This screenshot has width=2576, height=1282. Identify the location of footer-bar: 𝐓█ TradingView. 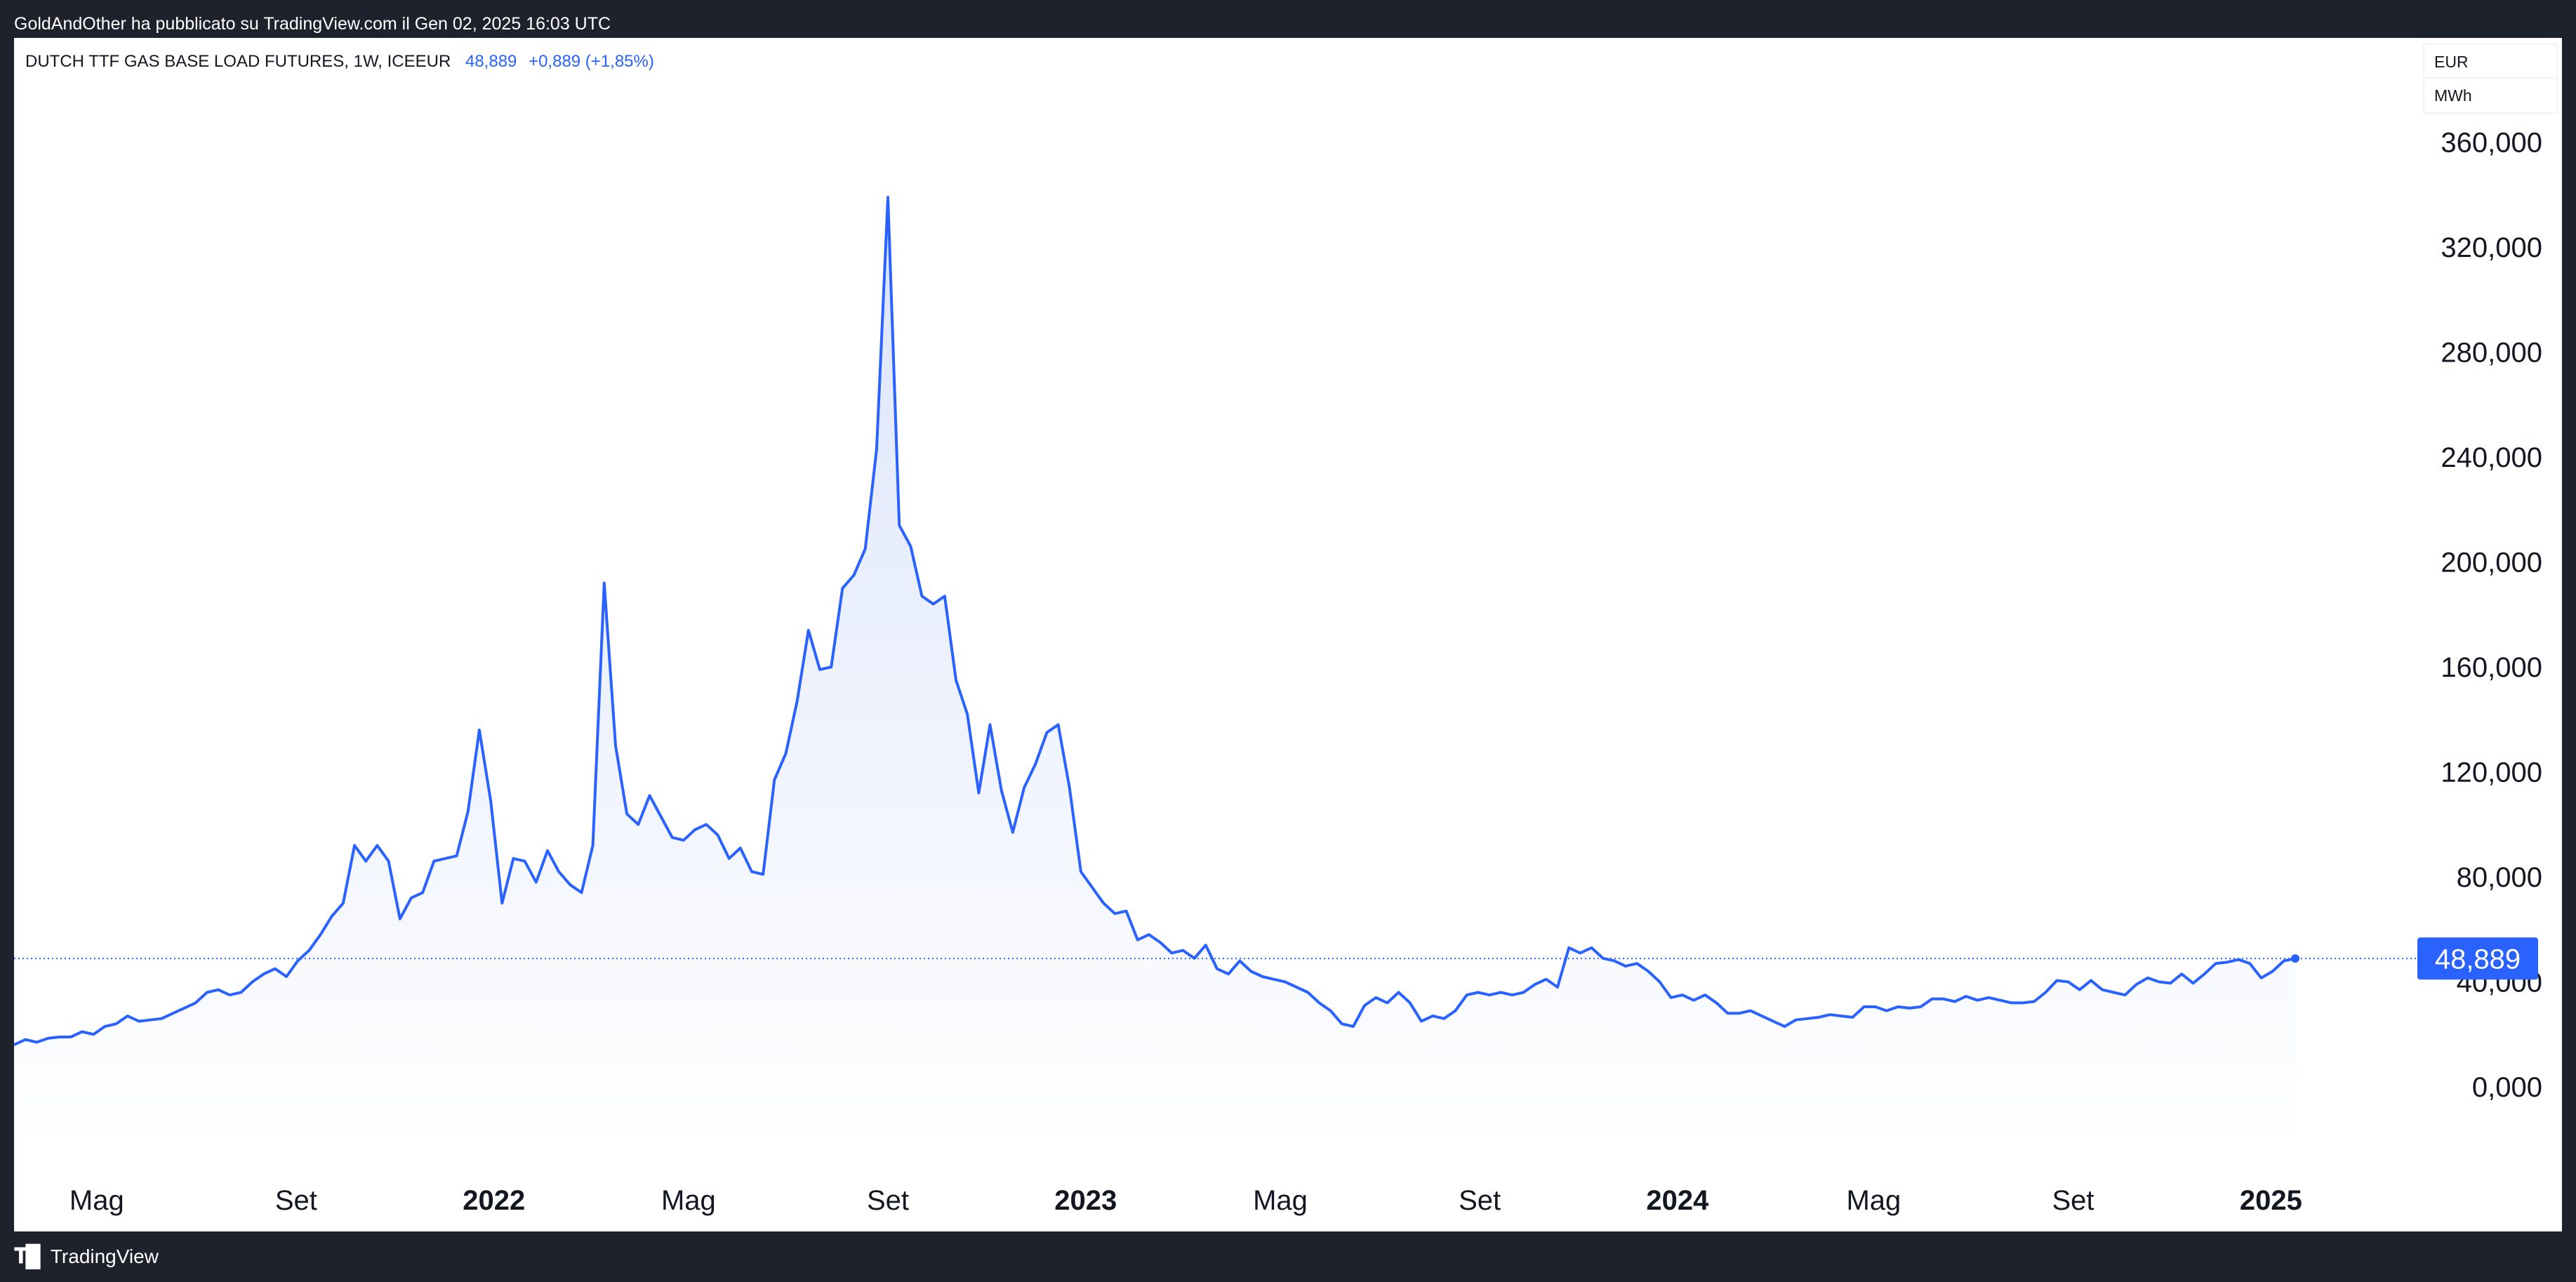
(1288, 1256).